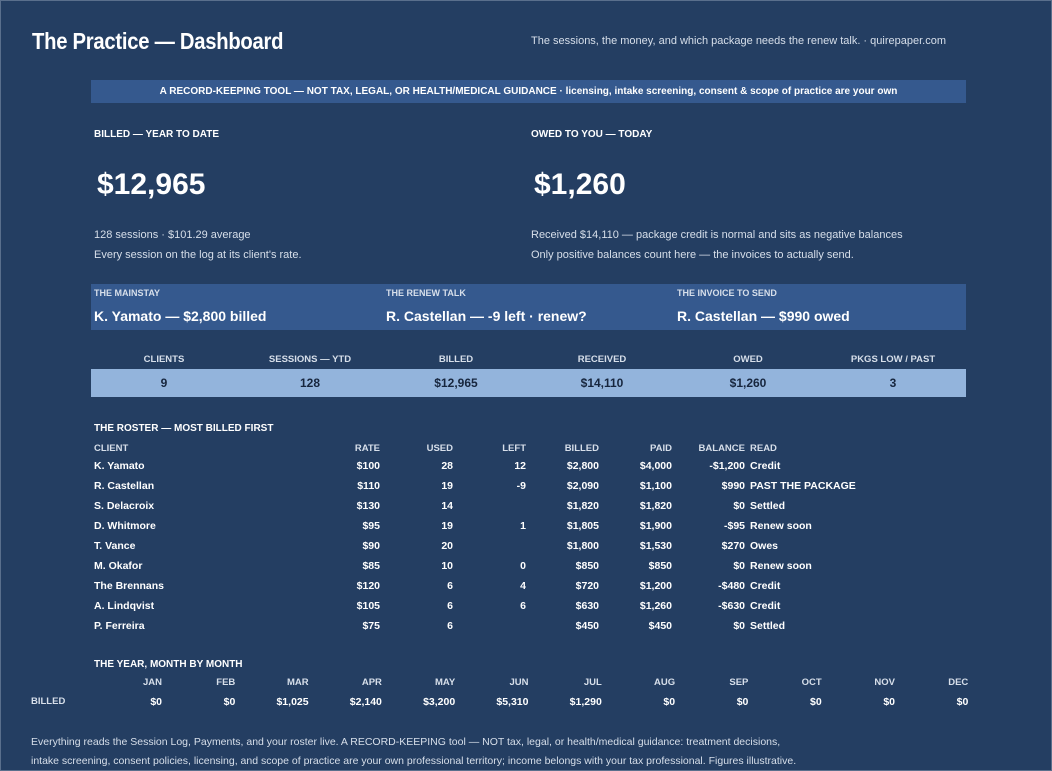  I want to click on col-balance: BALANCE, so click(721, 448).